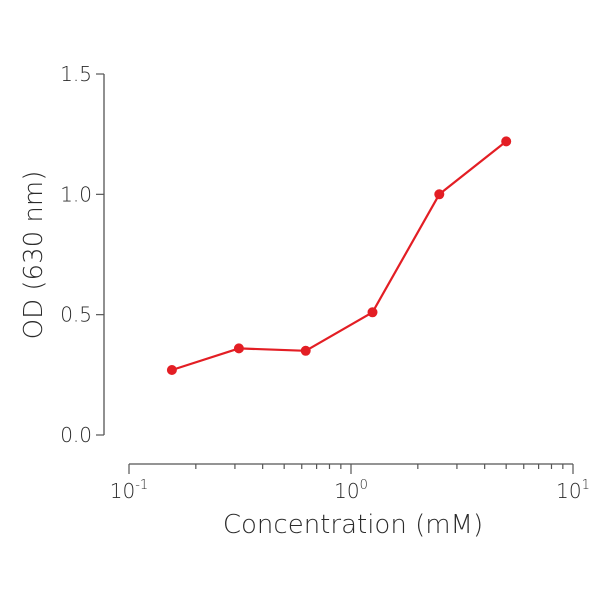 The image size is (600, 605). Describe the element at coordinates (573, 490) in the screenshot. I see `x-tick-label: 10¹` at that location.